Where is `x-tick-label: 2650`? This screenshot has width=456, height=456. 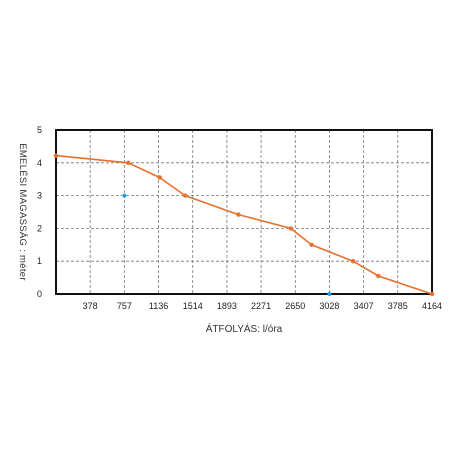
x-tick-label: 2650 is located at coordinates (295, 306).